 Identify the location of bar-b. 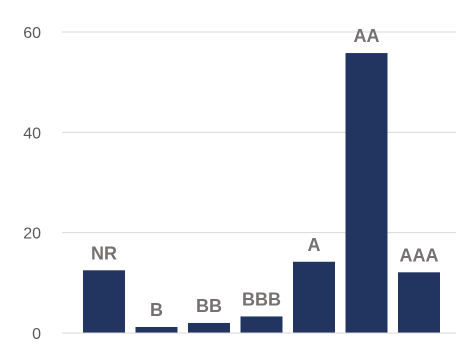
(156, 329).